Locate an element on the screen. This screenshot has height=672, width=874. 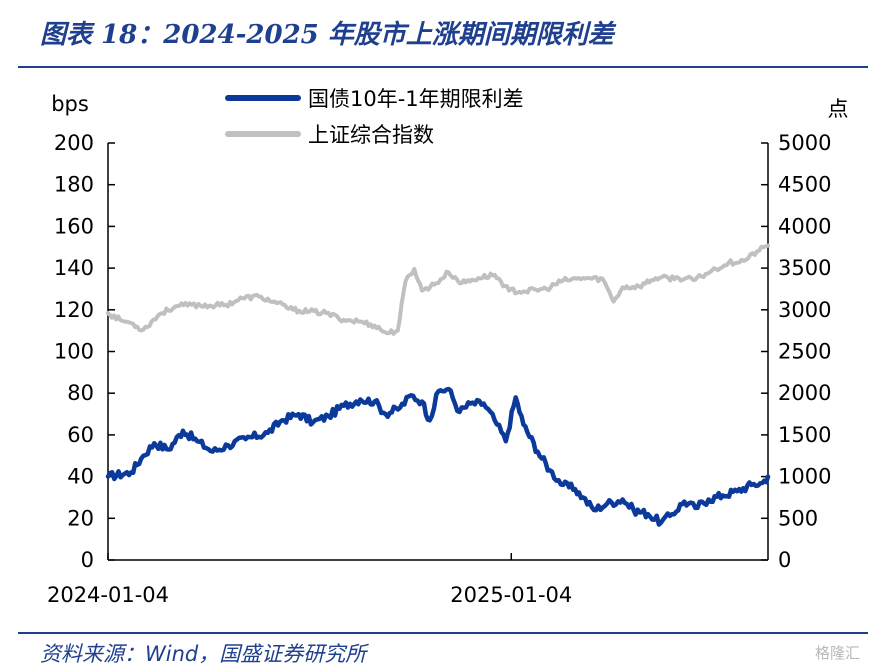
right-tick-label: 3000 is located at coordinates (804, 310).